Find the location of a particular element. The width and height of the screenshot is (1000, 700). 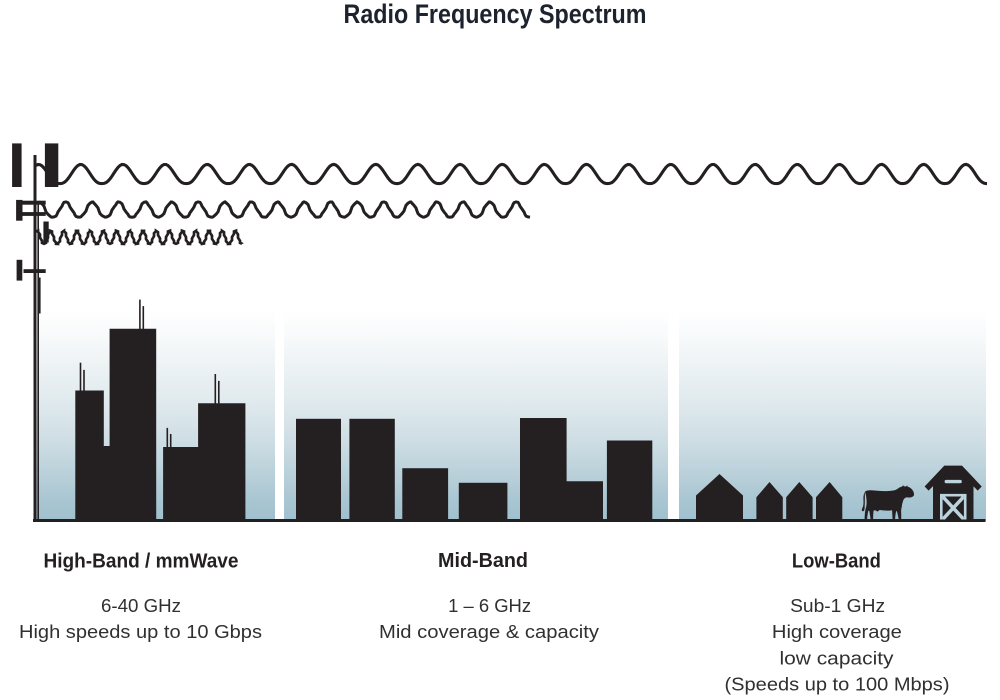

svg-text: Low-Band is located at coordinates (836, 560).